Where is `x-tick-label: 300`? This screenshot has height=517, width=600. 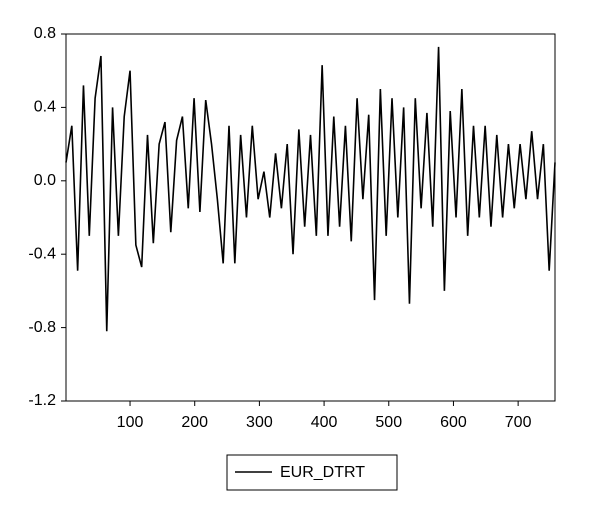
x-tick-label: 300 is located at coordinates (259, 422).